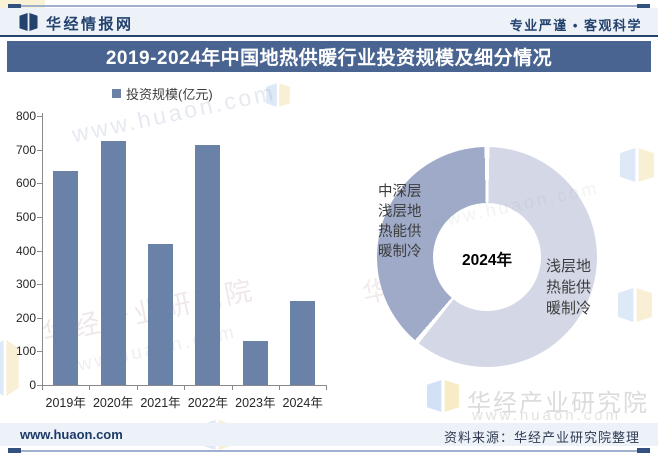 The image size is (658, 461). I want to click on x-category-label: 2021年, so click(160, 403).